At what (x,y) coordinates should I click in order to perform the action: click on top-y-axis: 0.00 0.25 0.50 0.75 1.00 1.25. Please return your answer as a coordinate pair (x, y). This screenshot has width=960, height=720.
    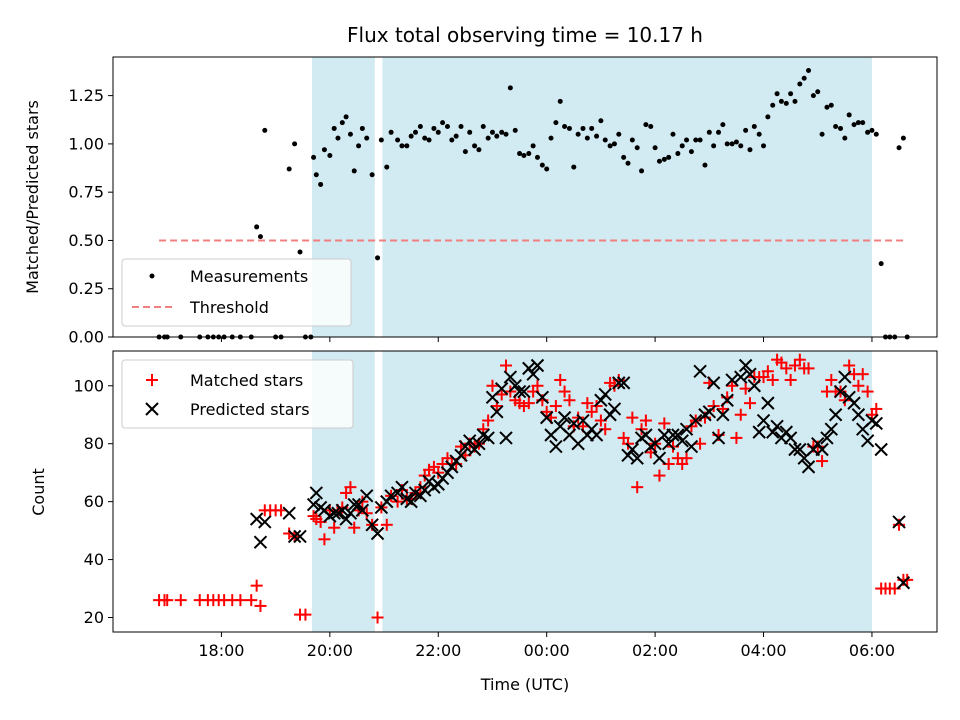
    Looking at the image, I should click on (90, 216).